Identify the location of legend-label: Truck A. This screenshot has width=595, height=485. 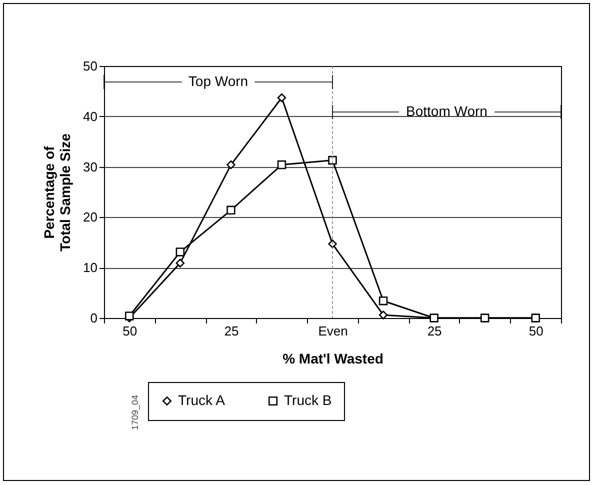
(202, 400).